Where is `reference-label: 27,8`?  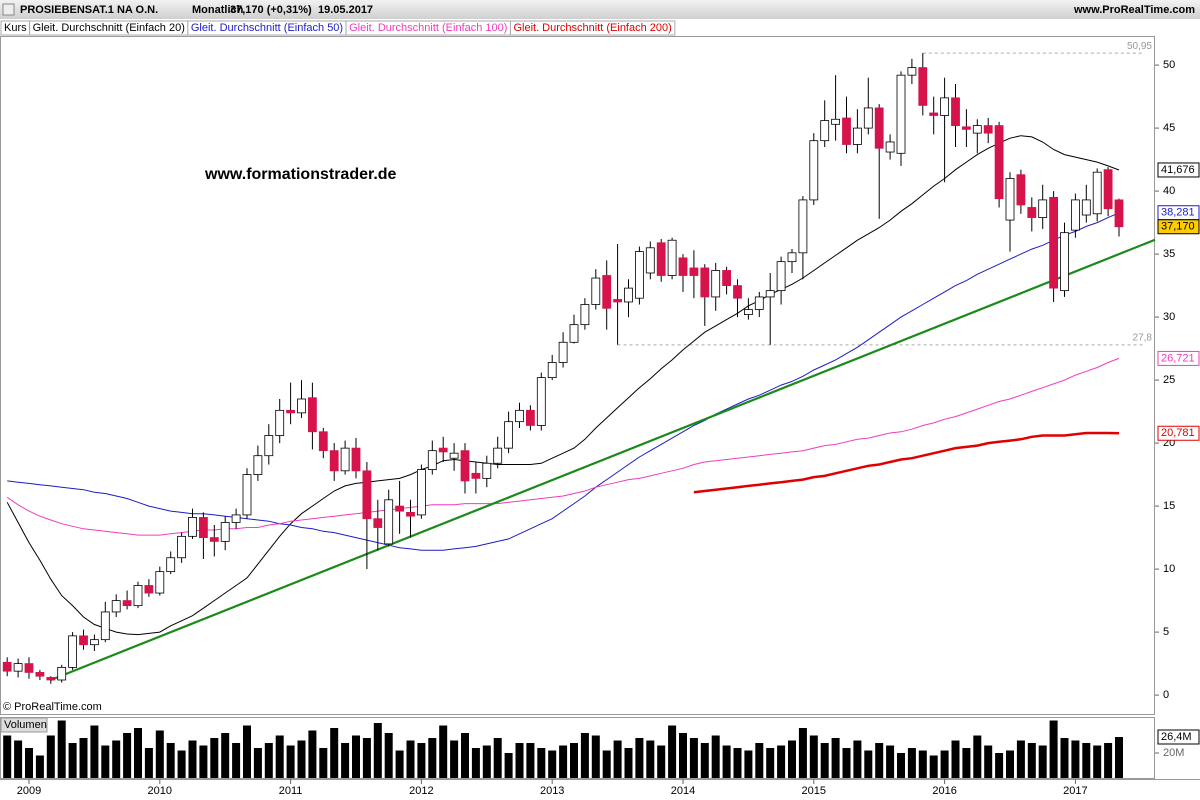
reference-label: 27,8 is located at coordinates (1143, 337).